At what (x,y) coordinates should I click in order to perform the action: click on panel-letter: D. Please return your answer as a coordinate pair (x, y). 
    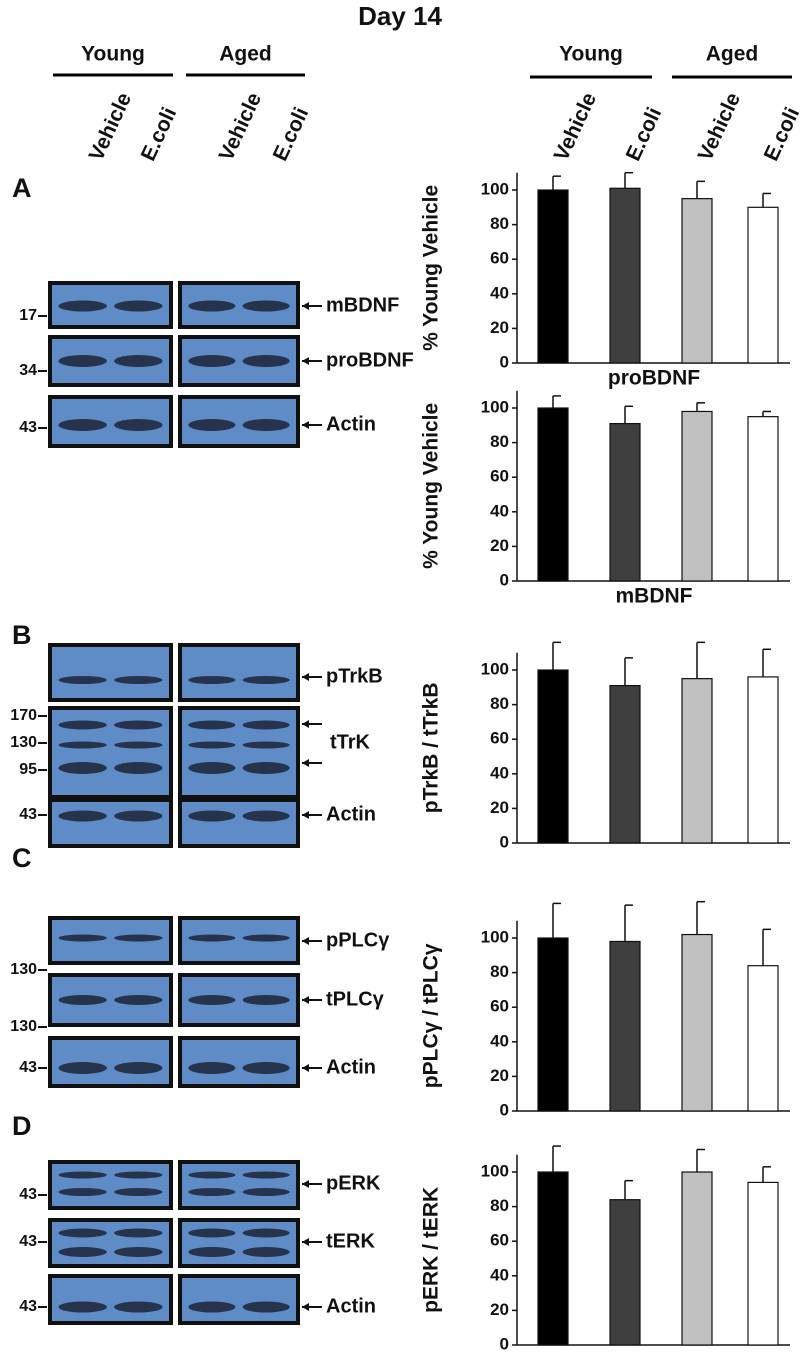
    Looking at the image, I should click on (22, 1126).